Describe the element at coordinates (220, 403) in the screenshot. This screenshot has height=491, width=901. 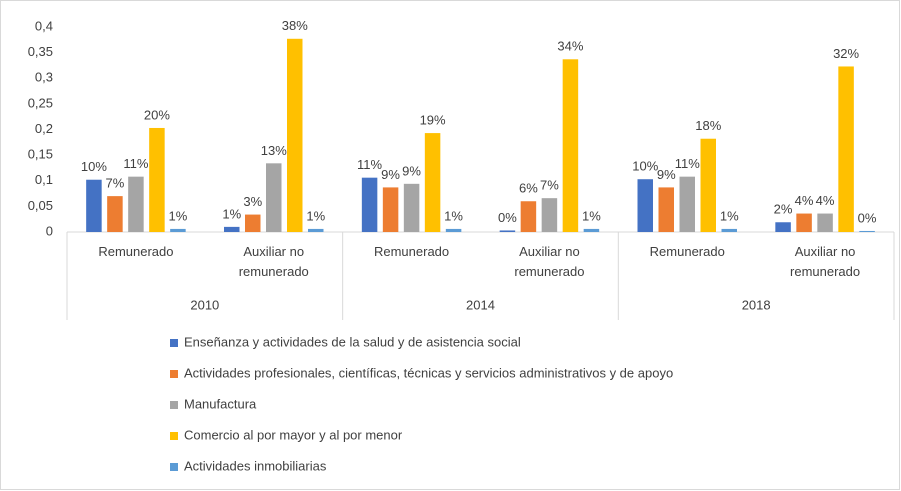
I see `legend-label: Manufactura` at that location.